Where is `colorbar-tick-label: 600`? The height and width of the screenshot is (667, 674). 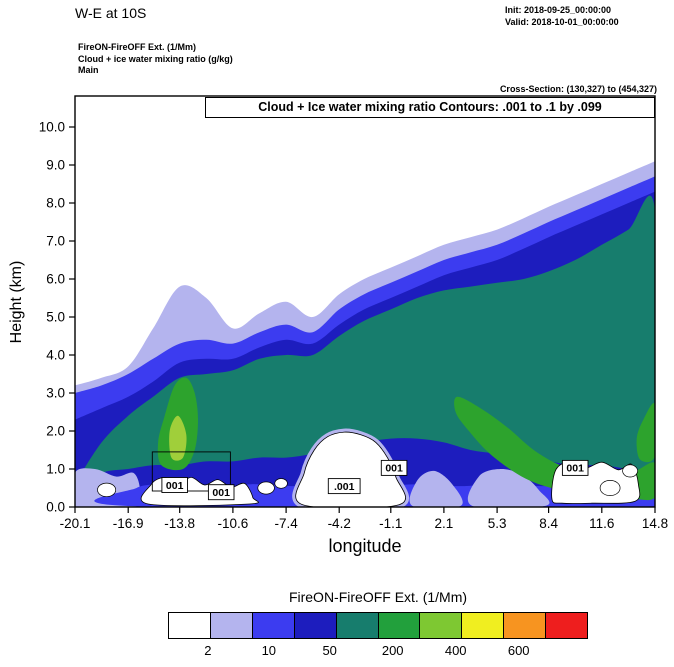
colorbar-tick-label: 600 is located at coordinates (518, 650).